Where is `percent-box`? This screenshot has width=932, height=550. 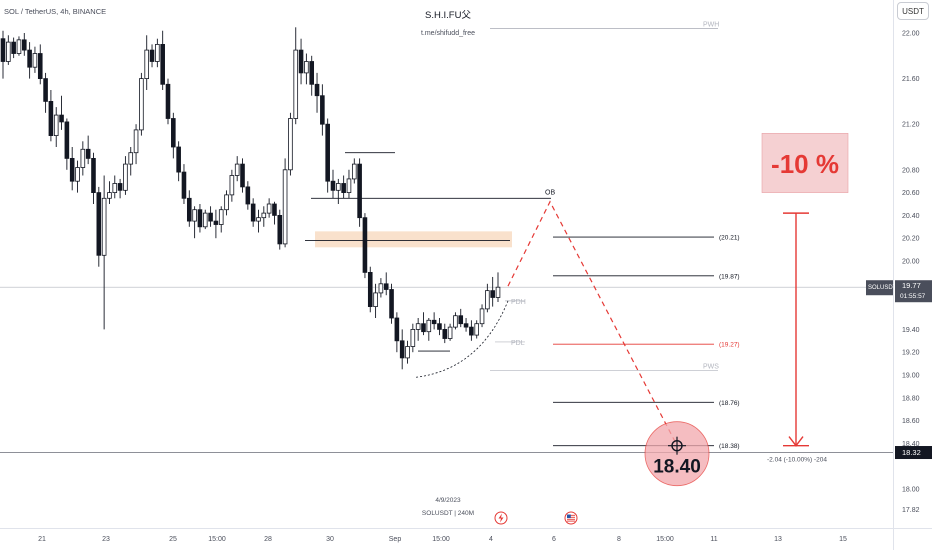 percent-box is located at coordinates (805, 163).